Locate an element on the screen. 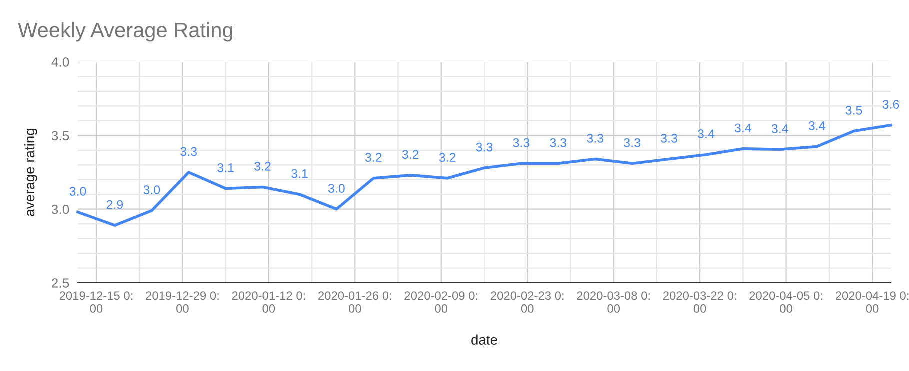 The width and height of the screenshot is (909, 371). data-label: 2.9 is located at coordinates (115, 205).